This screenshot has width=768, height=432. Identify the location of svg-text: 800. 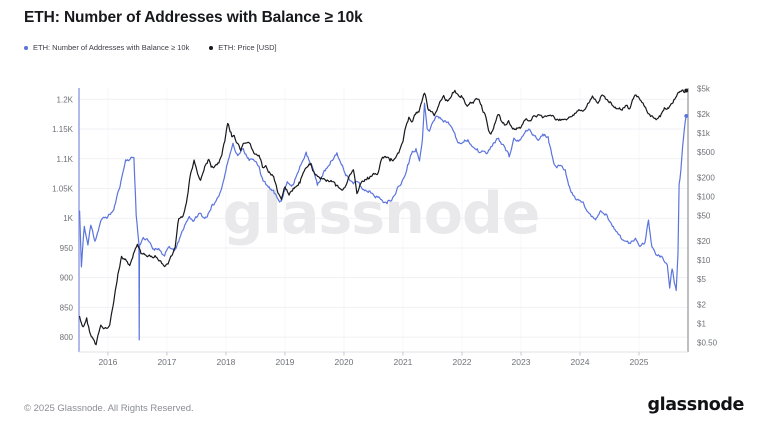
(67, 337).